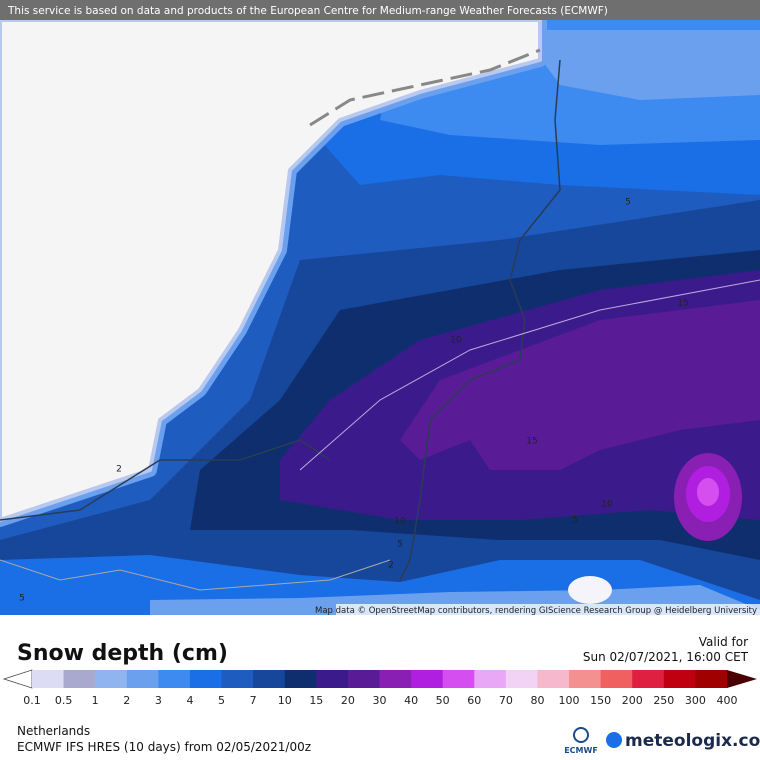  I want to click on brand-text: meteologix.com, so click(692, 741).